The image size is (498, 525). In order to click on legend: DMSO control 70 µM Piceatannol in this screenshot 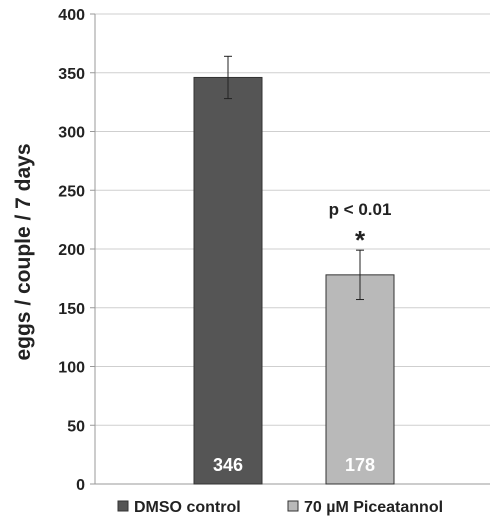, I will do `click(280, 507)`.